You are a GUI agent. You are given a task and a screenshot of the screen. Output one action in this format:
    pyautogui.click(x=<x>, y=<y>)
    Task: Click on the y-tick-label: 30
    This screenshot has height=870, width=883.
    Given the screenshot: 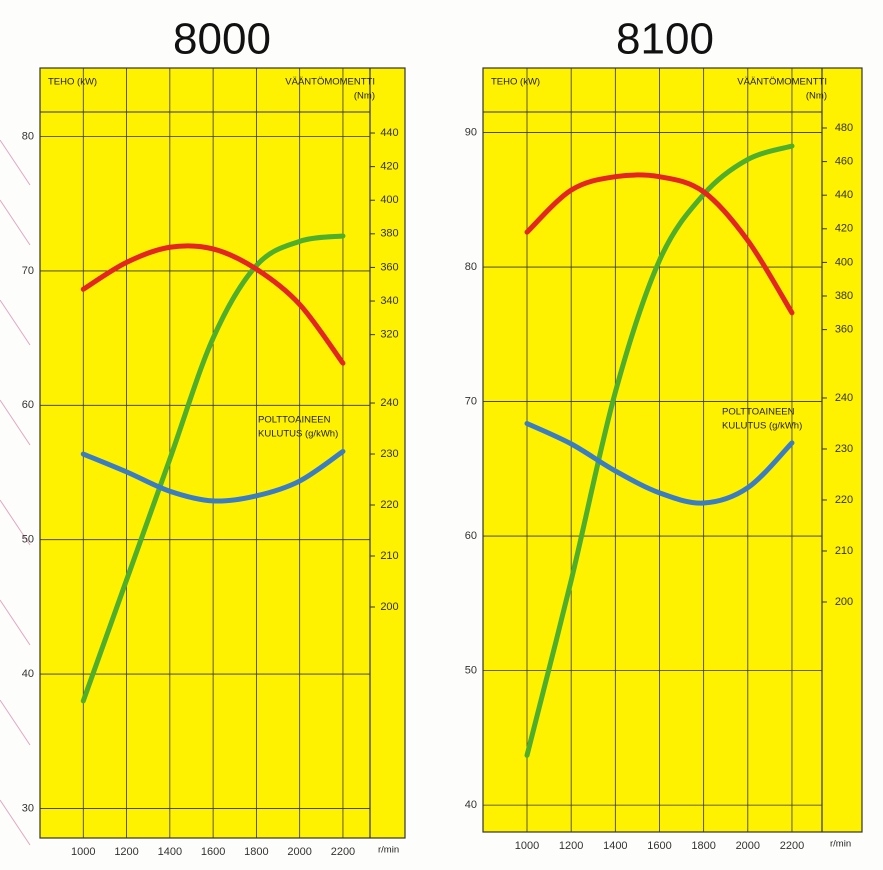 What is the action you would take?
    pyautogui.click(x=28, y=808)
    